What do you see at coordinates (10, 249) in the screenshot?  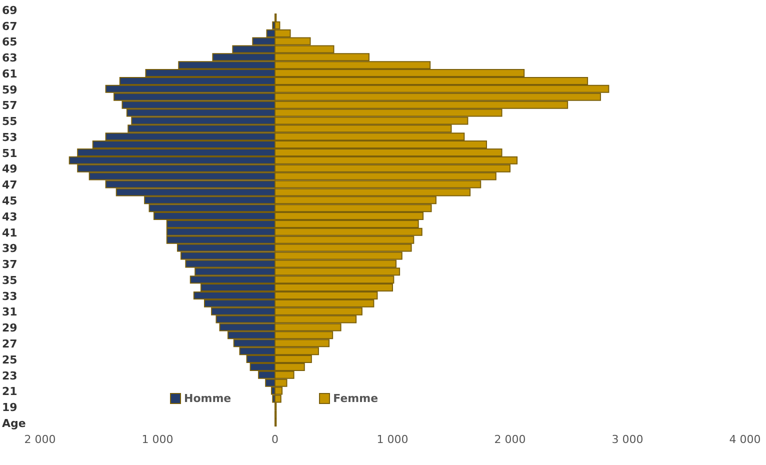 I see `y-tick-label: 39` at bounding box center [10, 249].